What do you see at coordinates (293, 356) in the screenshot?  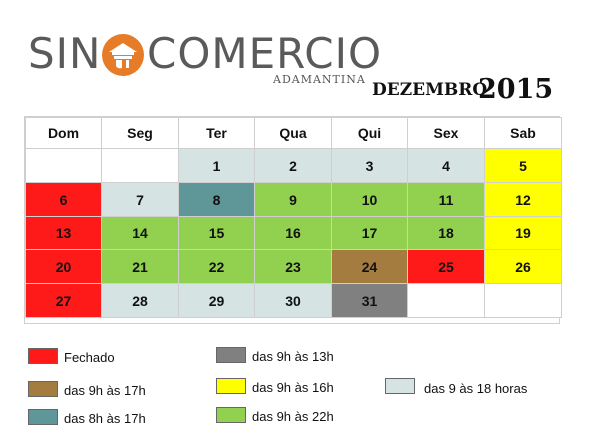 I see `legend-label: das 9h às 13h` at bounding box center [293, 356].